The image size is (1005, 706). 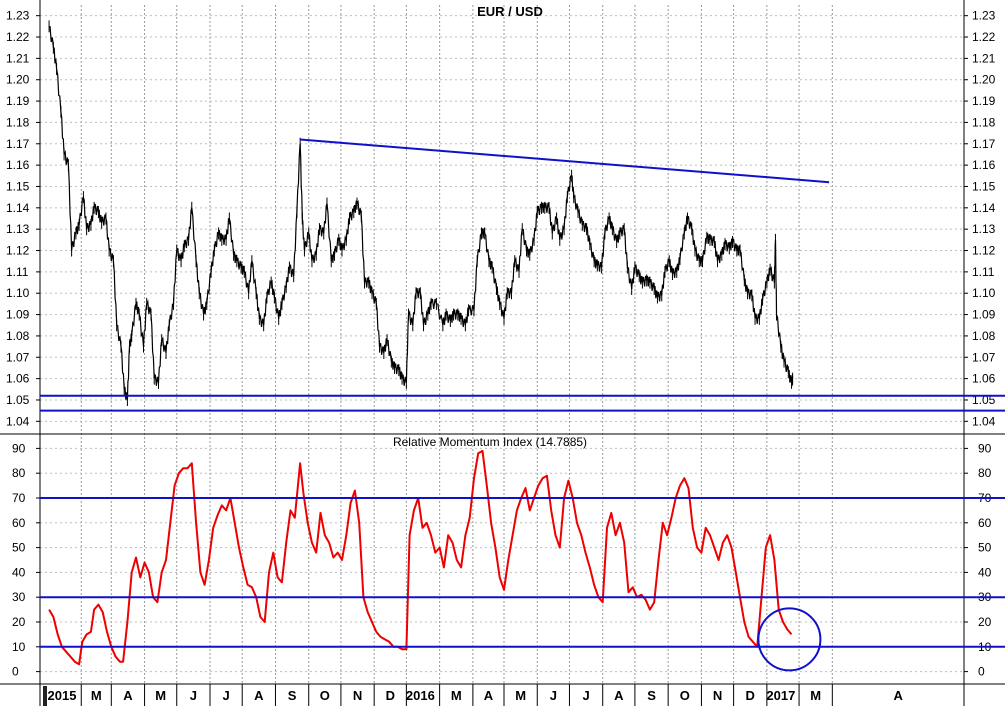 What do you see at coordinates (19, 448) in the screenshot?
I see `rmi-tick-left: 90` at bounding box center [19, 448].